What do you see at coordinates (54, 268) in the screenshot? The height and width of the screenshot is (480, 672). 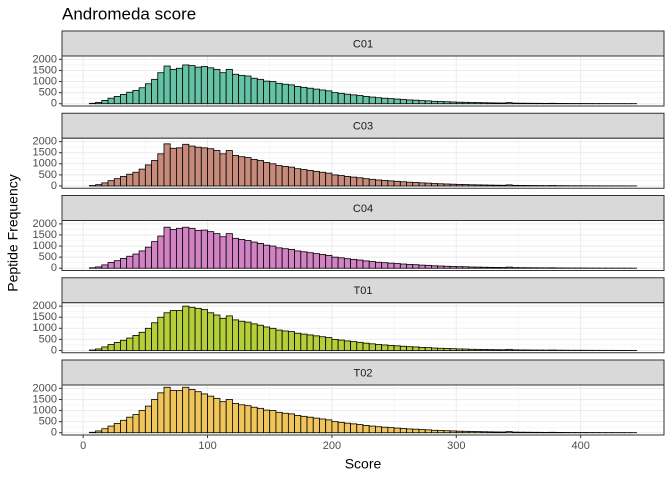 I see `y-tick-label: 0` at bounding box center [54, 268].